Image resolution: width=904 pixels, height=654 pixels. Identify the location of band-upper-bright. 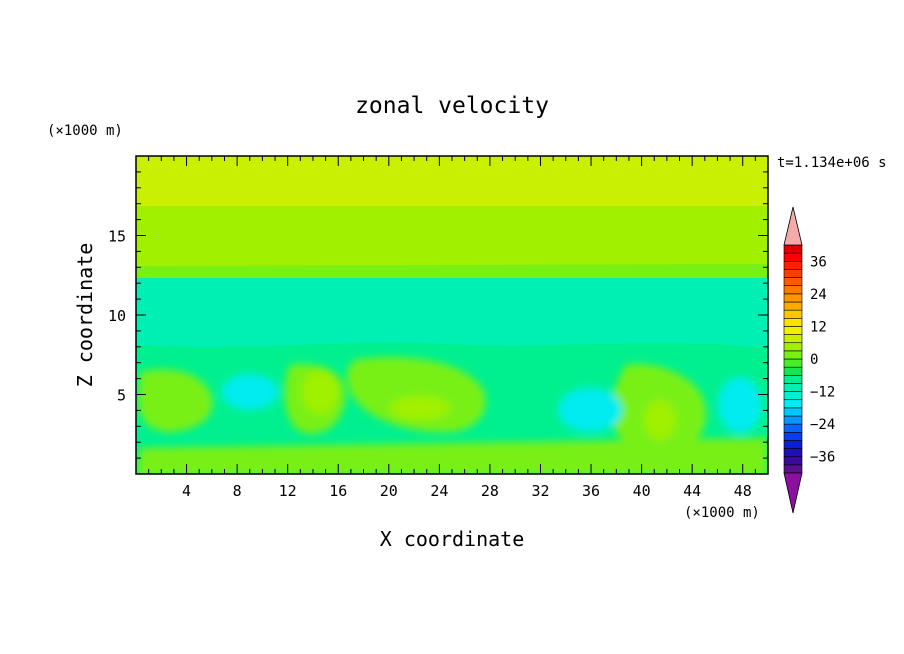
(452, 176).